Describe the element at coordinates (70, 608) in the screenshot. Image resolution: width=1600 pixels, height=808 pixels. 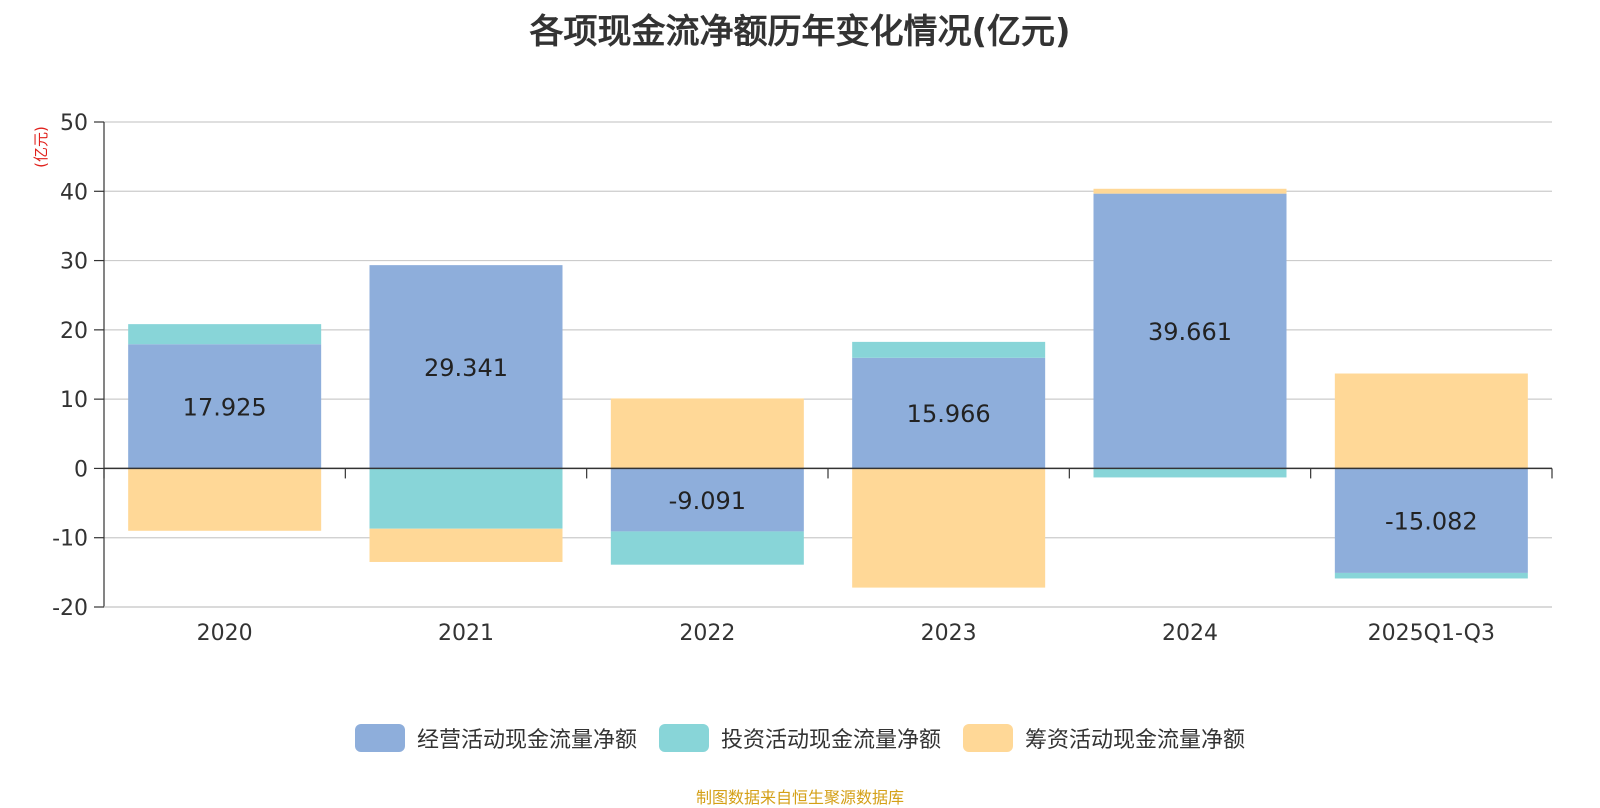
I see `y-tick-label: -20` at that location.